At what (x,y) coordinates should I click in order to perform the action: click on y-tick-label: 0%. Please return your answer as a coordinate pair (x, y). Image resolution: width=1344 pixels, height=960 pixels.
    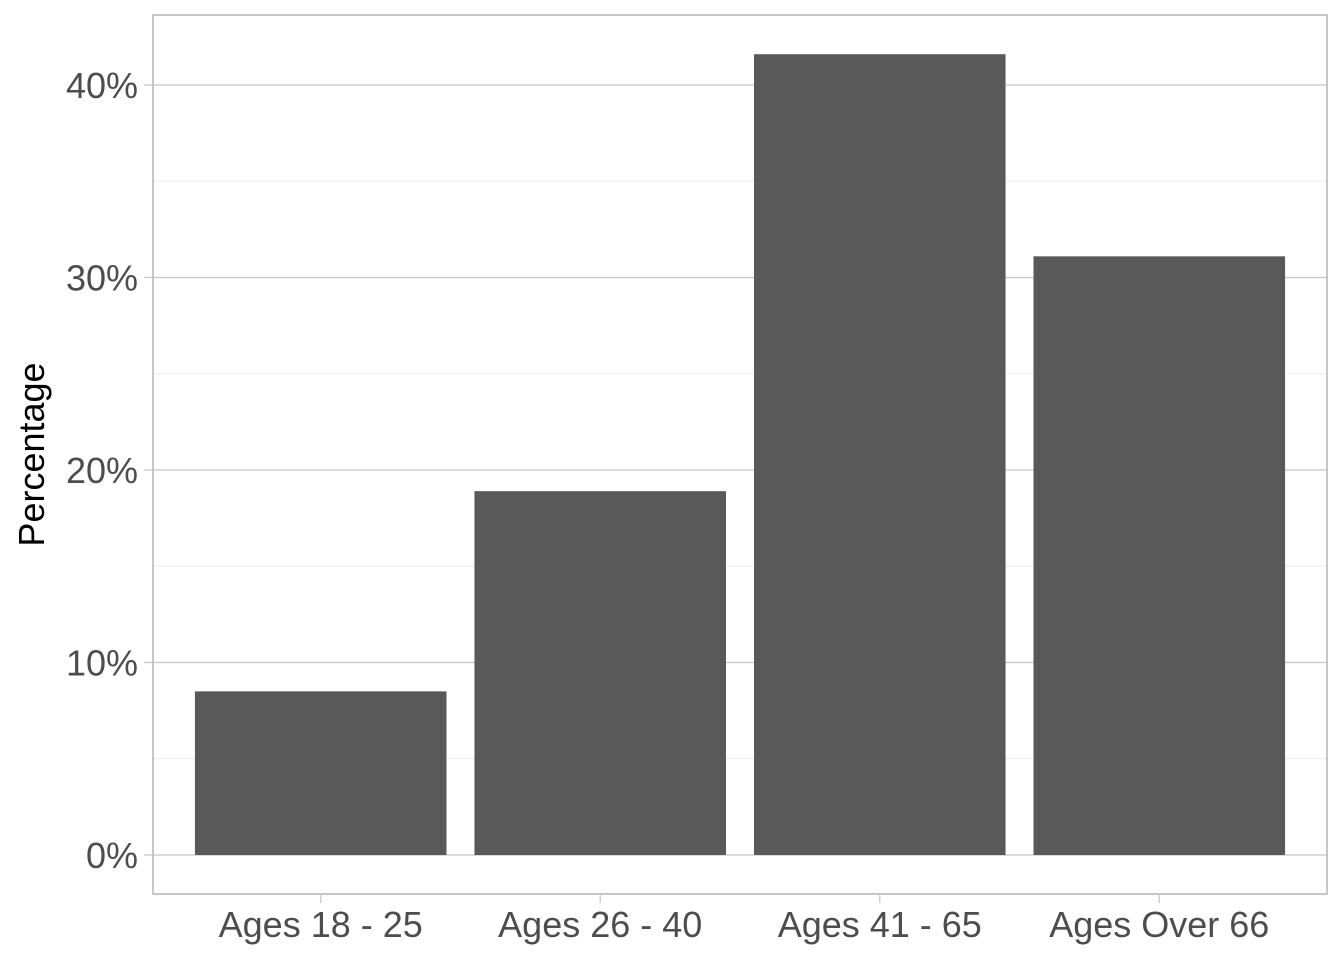
    Looking at the image, I should click on (112, 855).